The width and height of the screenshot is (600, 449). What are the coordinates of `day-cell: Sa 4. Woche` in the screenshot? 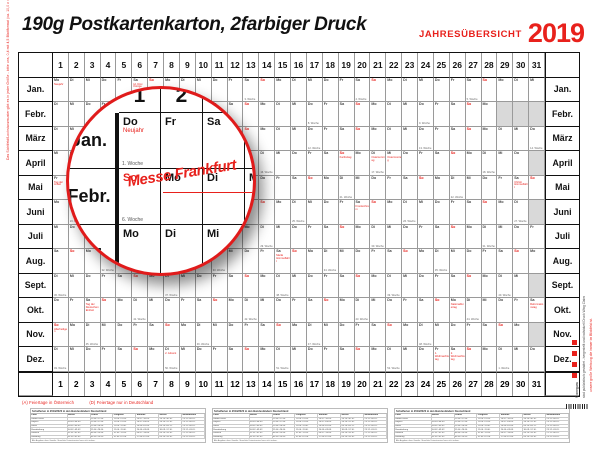 It's located at (362, 89).